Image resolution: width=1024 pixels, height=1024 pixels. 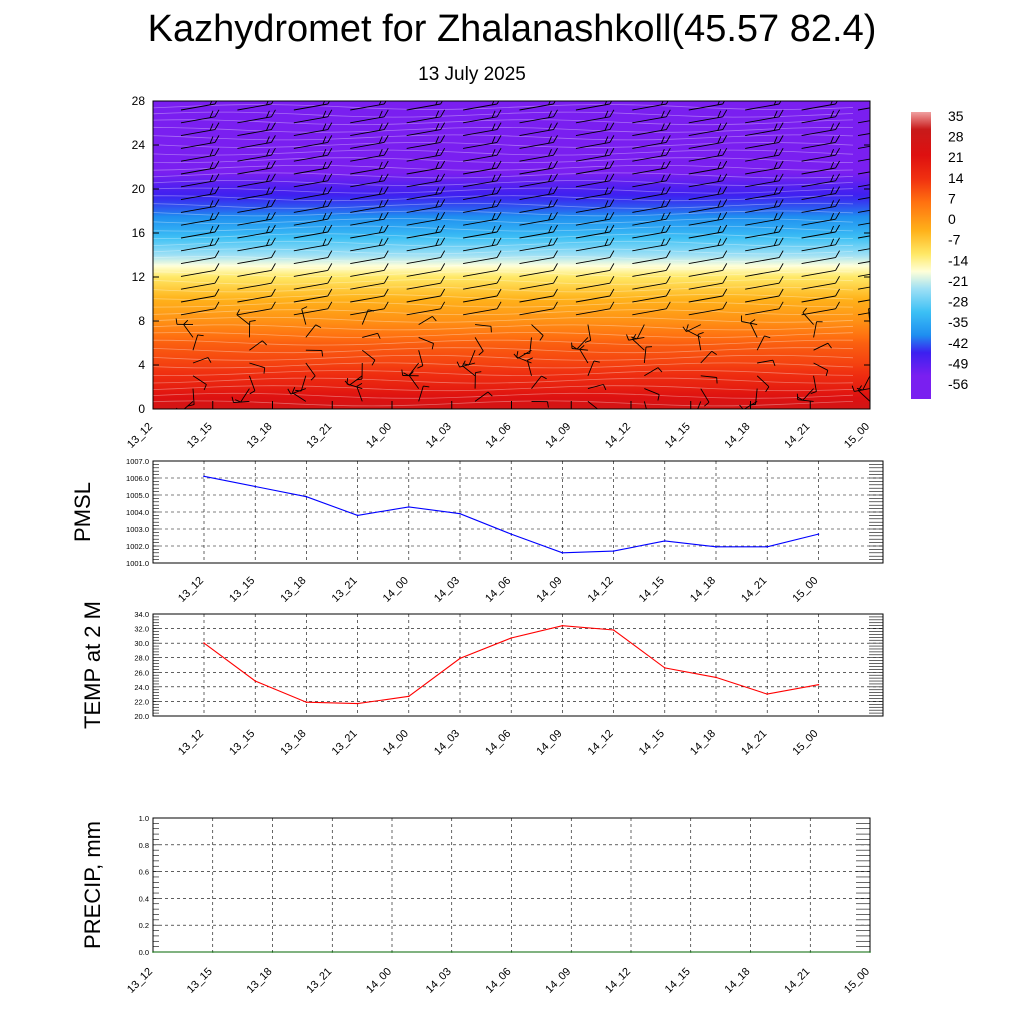 I want to click on colorbar-fill, so click(x=921, y=255).